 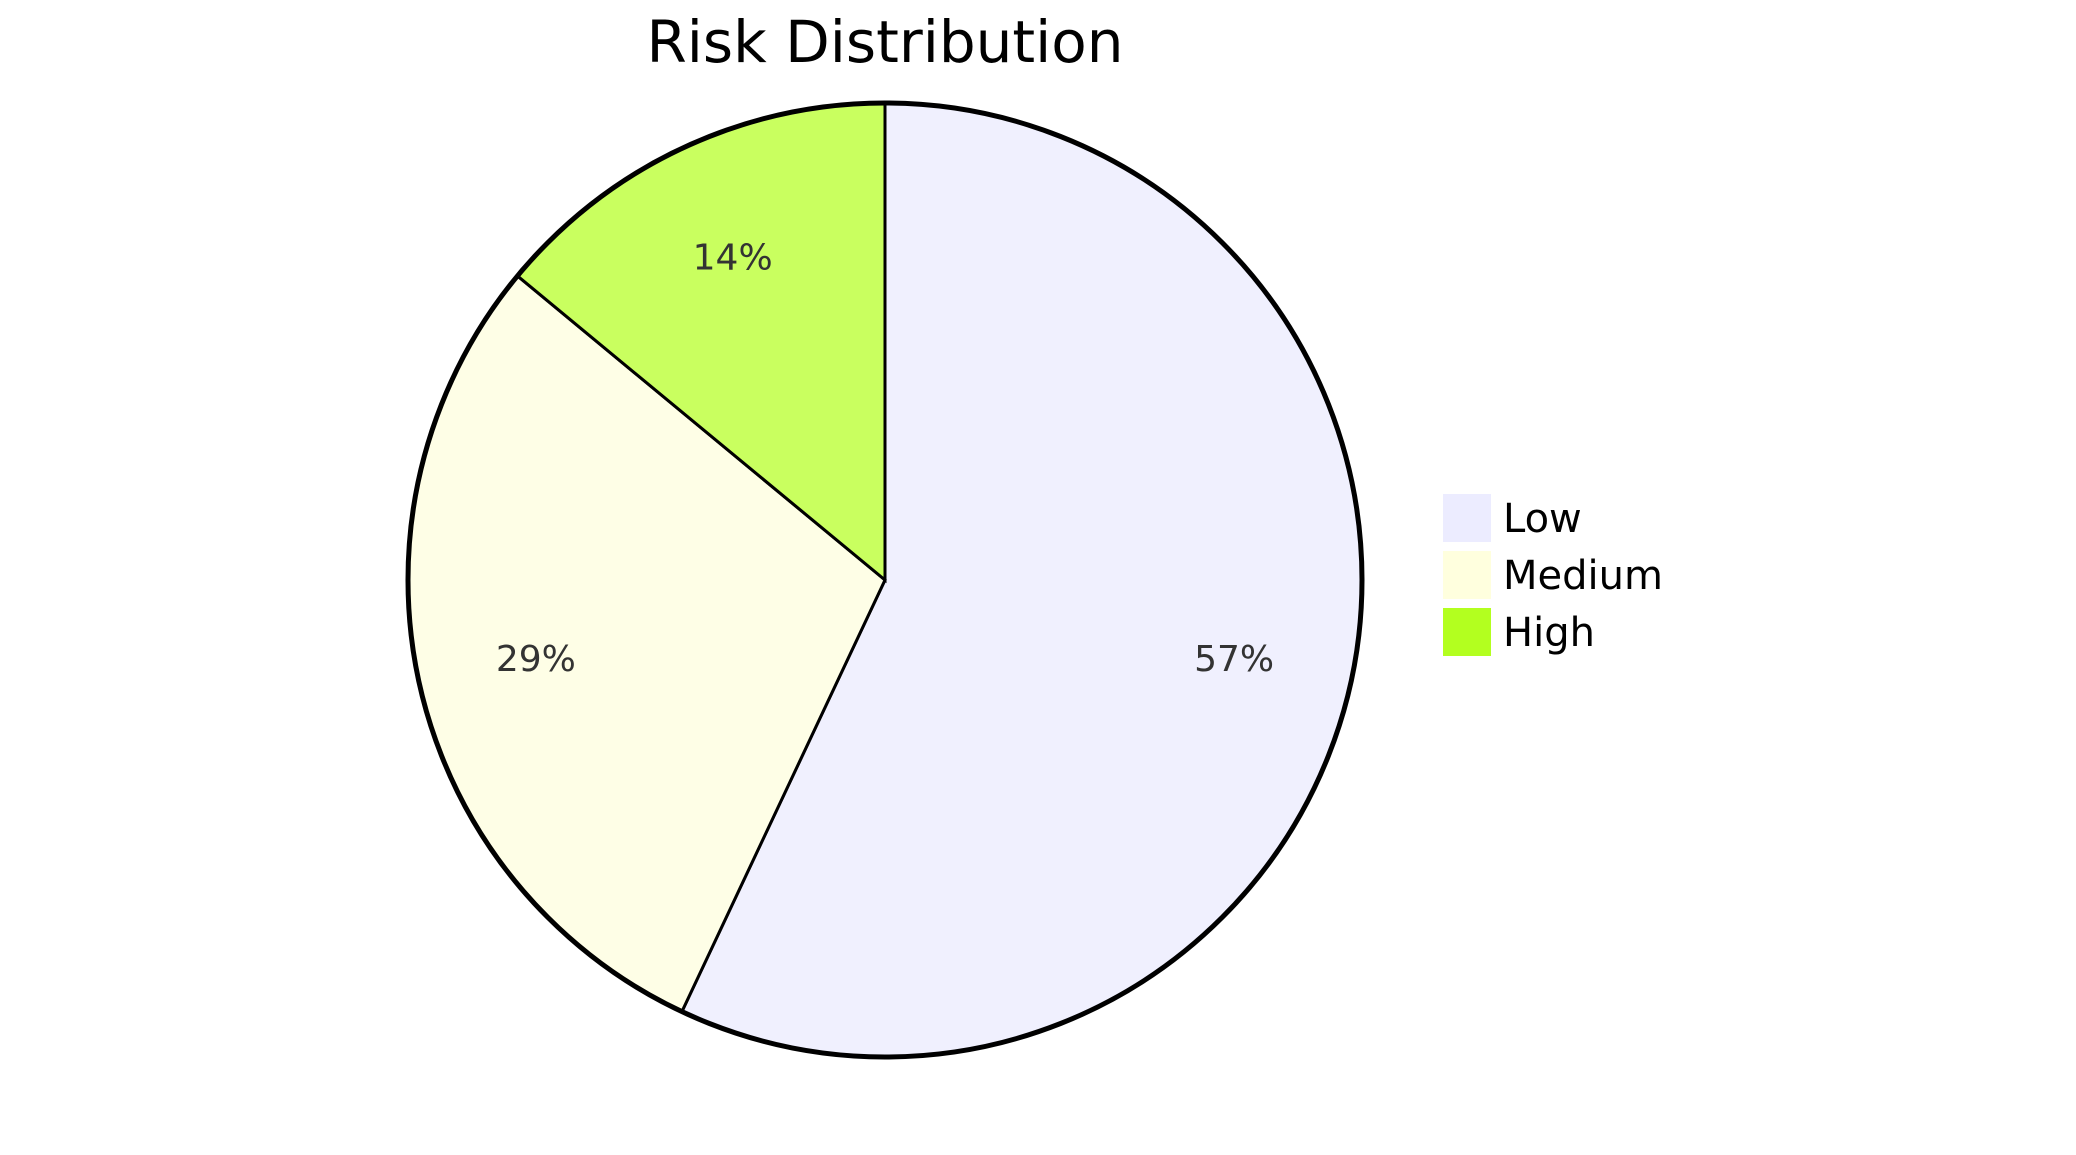 What do you see at coordinates (885, 458) in the screenshot?
I see `slice-labels: 57% 29% 14%` at bounding box center [885, 458].